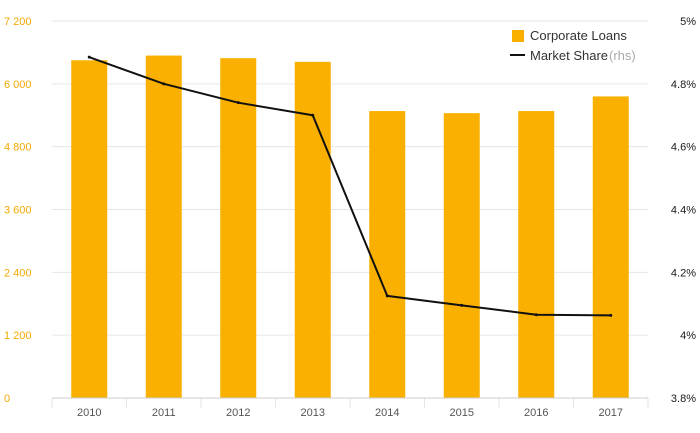 This screenshot has height=433, width=700. I want to click on y-left-tick-label: 7 200, so click(18, 22).